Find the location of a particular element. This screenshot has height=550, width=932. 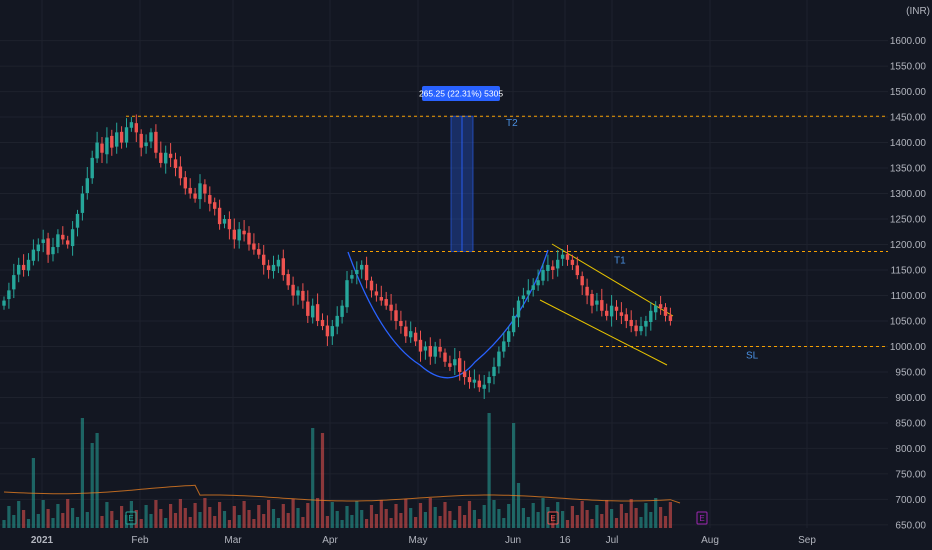

cup-curve is located at coordinates (448, 314).